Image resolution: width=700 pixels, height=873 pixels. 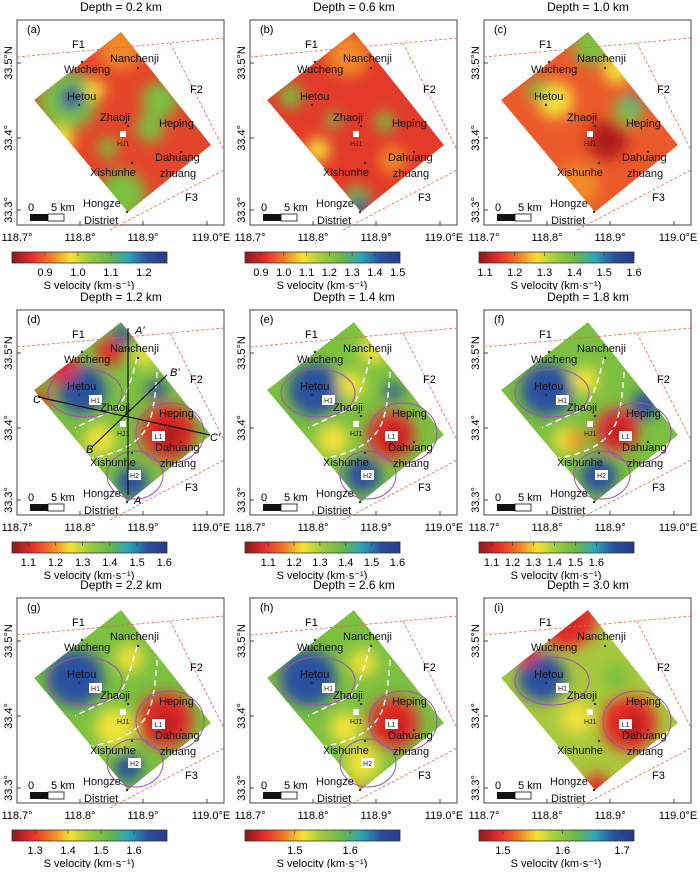 I want to click on fault-label: F2, so click(x=429, y=90).